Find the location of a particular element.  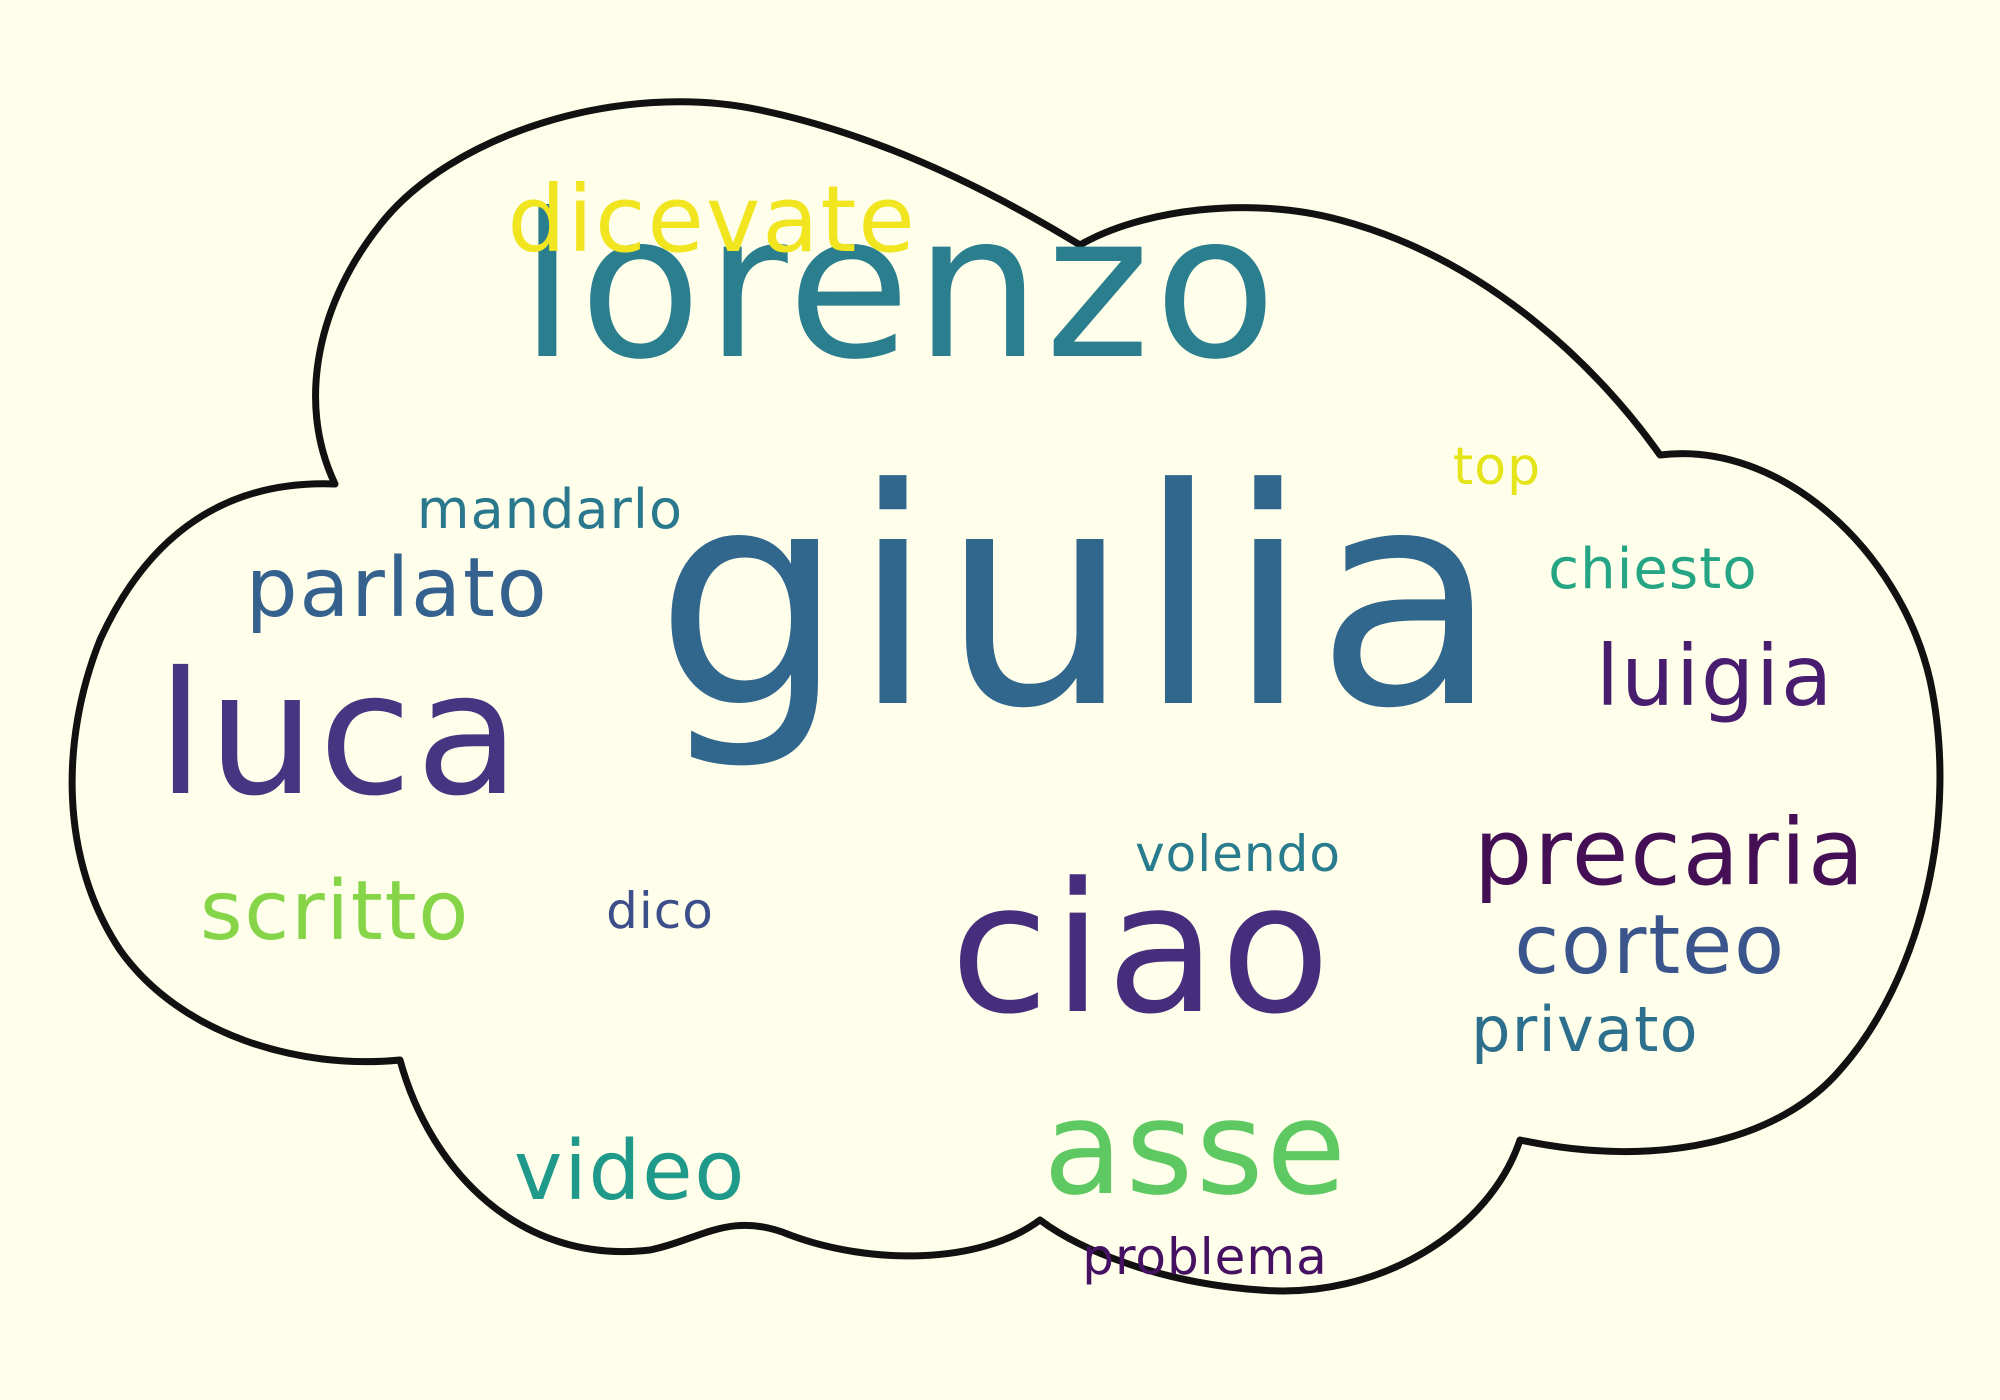

word-mandarlo: mandarlo is located at coordinates (550, 509).